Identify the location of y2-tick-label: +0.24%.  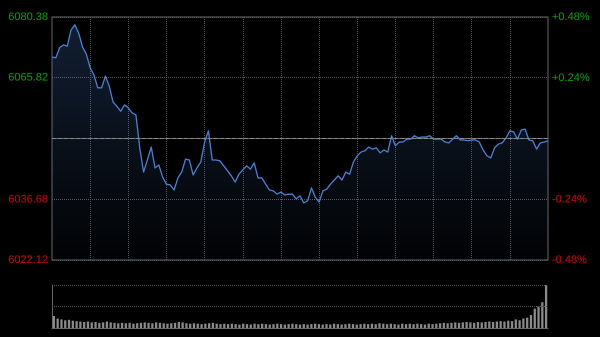
(571, 78).